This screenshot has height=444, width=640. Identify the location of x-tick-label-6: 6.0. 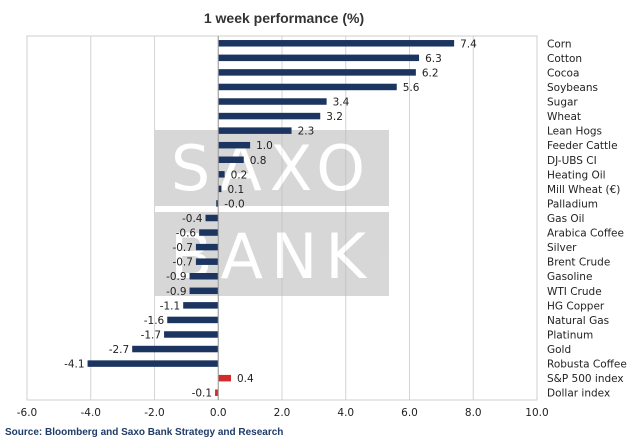
(409, 413).